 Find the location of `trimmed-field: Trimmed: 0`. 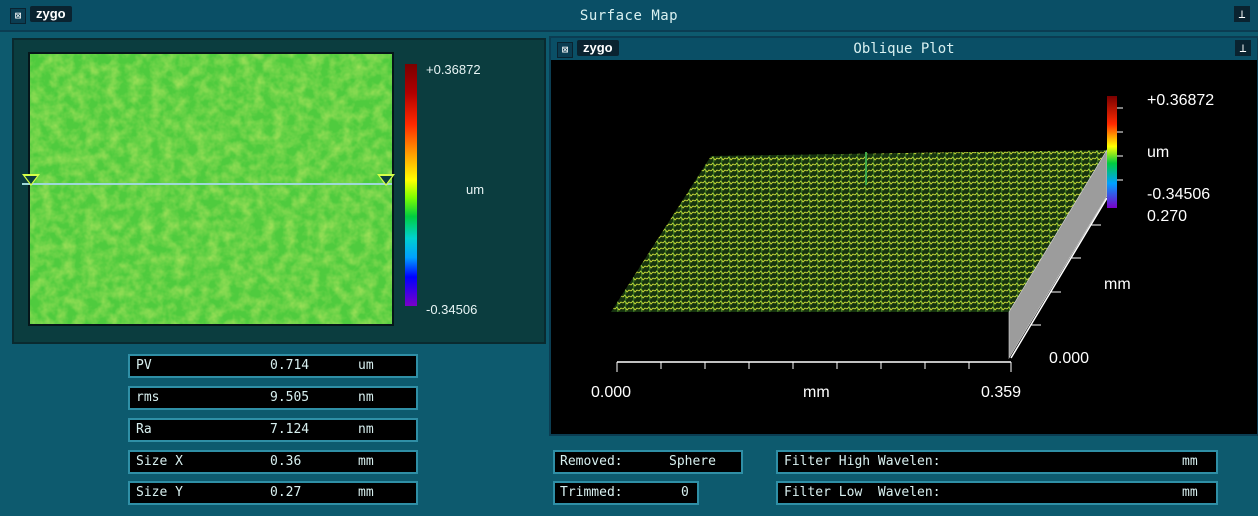

trimmed-field: Trimmed: 0 is located at coordinates (626, 493).